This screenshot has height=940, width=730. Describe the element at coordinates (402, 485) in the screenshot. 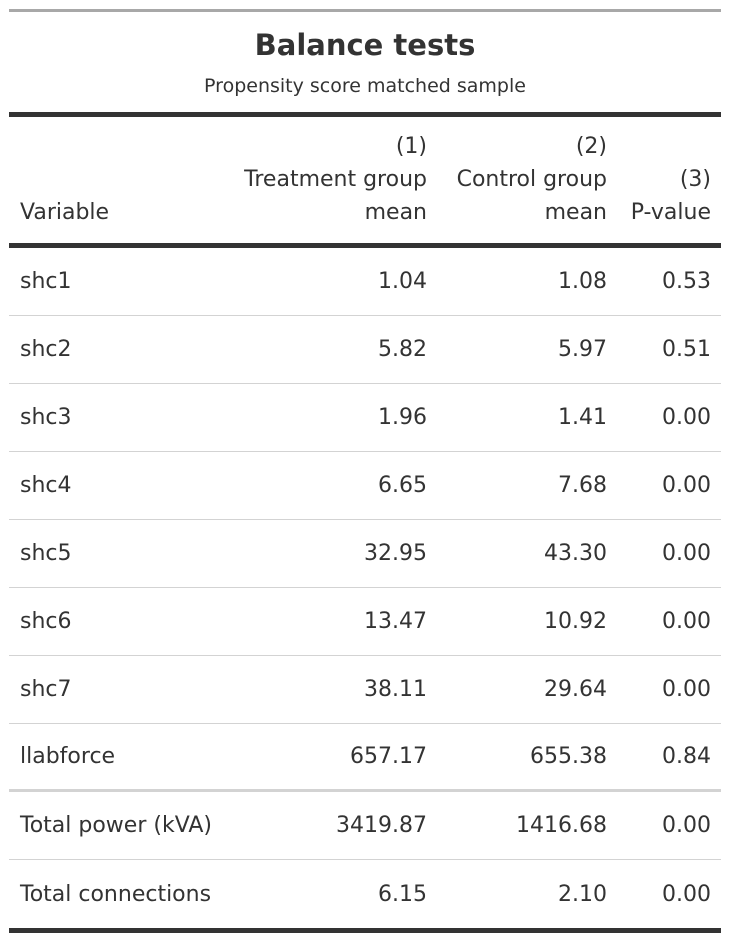

I see `treatment-mean-cell: 6.65` at that location.